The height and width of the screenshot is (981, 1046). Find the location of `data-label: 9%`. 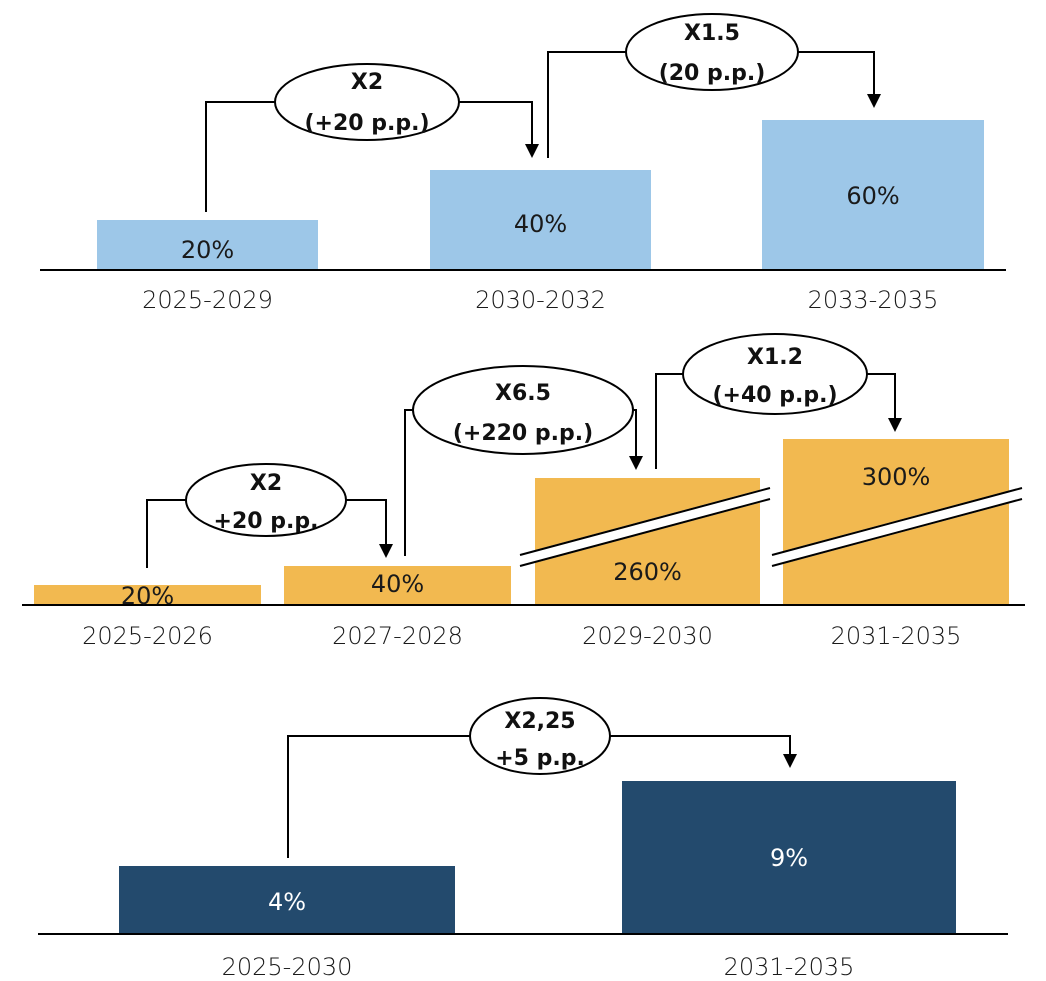

data-label: 9% is located at coordinates (789, 858).